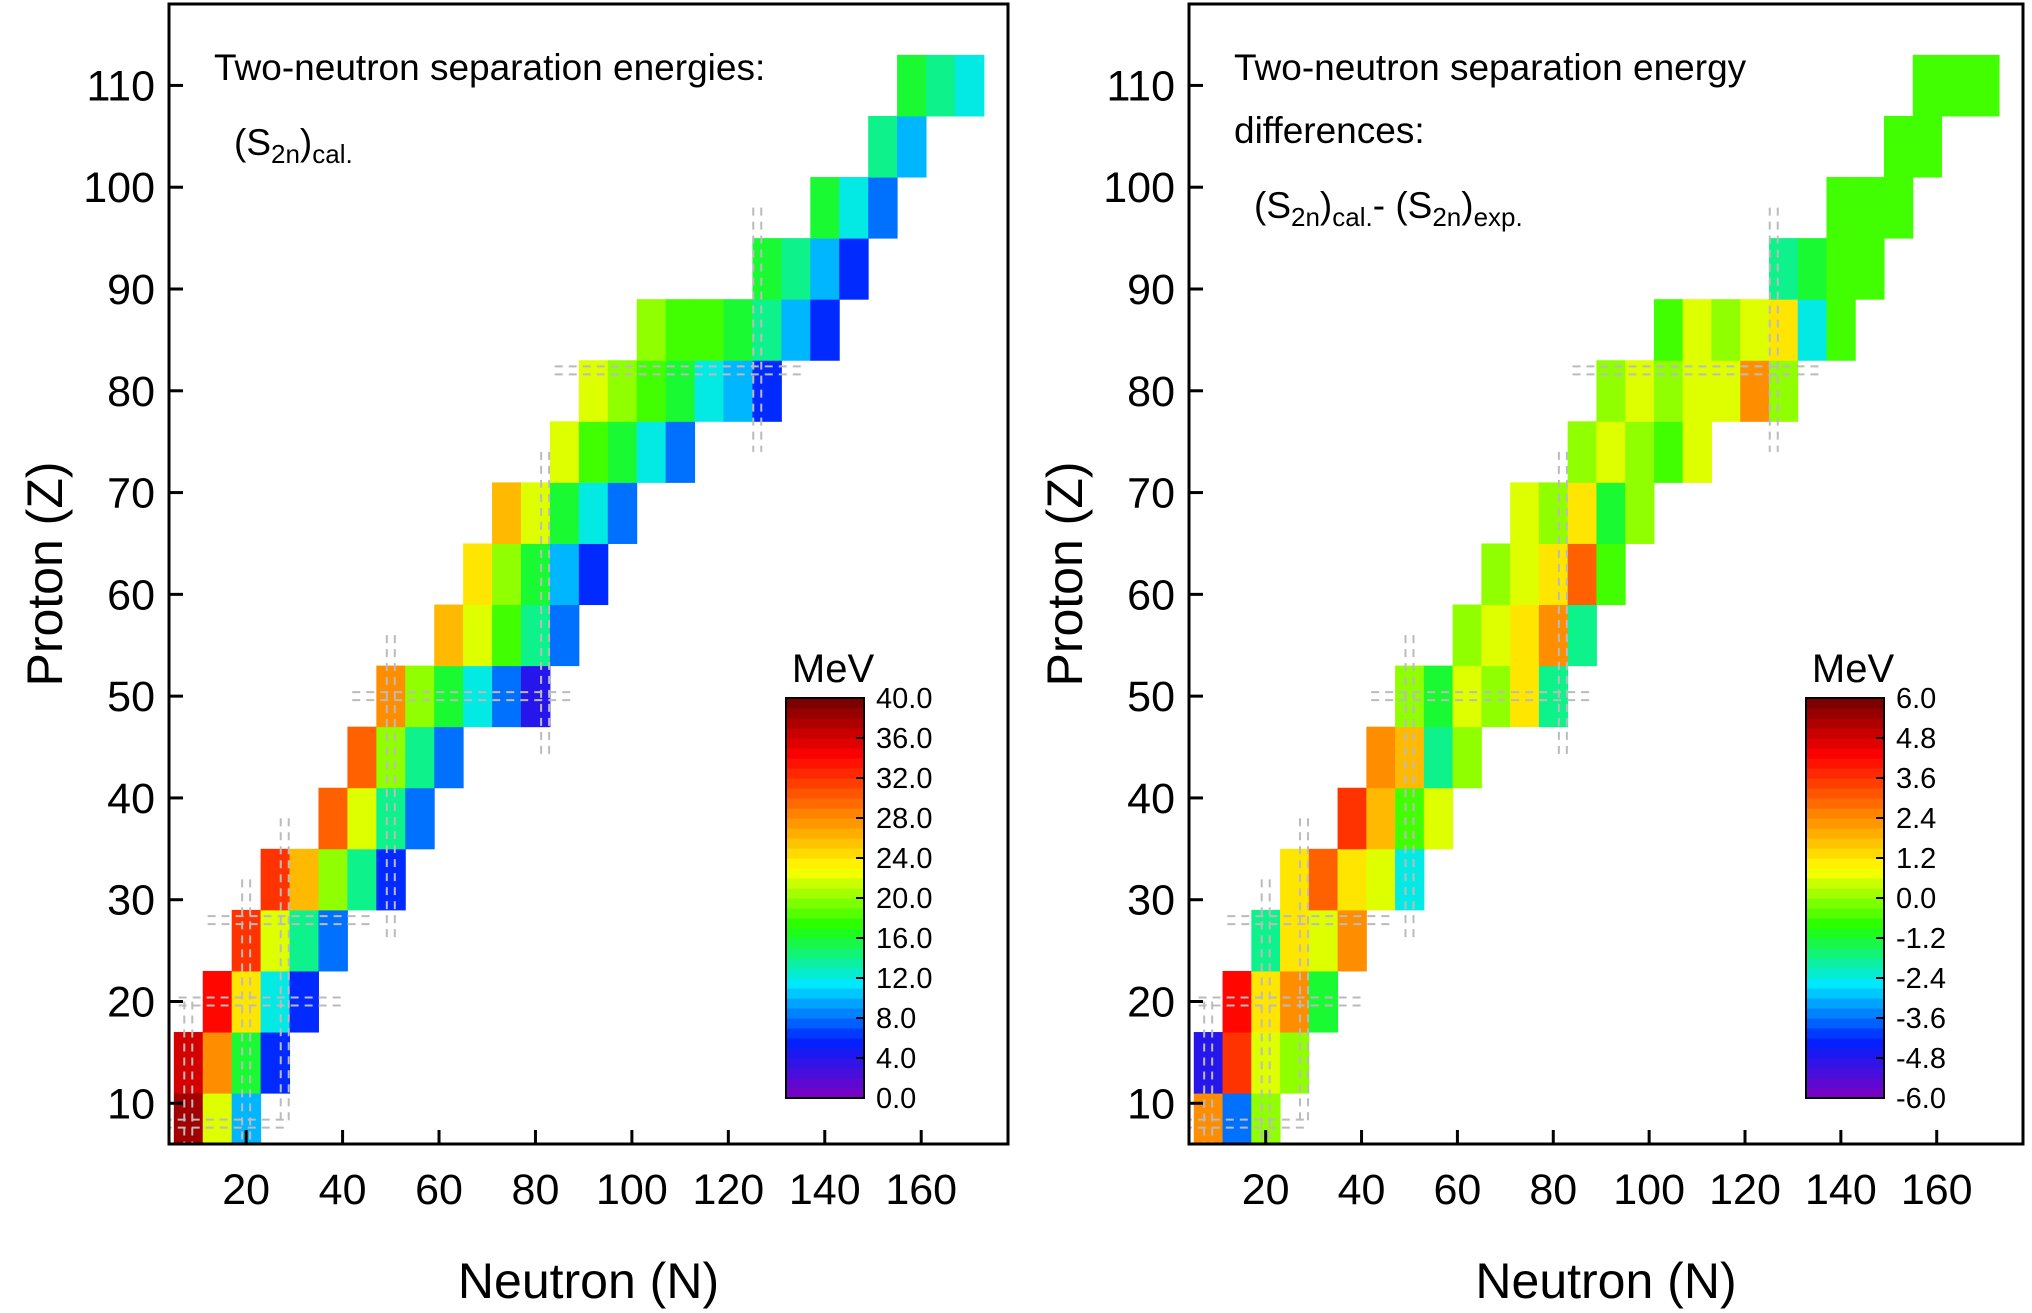 This screenshot has height=1313, width=2032. Describe the element at coordinates (1151, 494) in the screenshot. I see `y-tick-label: 70` at that location.